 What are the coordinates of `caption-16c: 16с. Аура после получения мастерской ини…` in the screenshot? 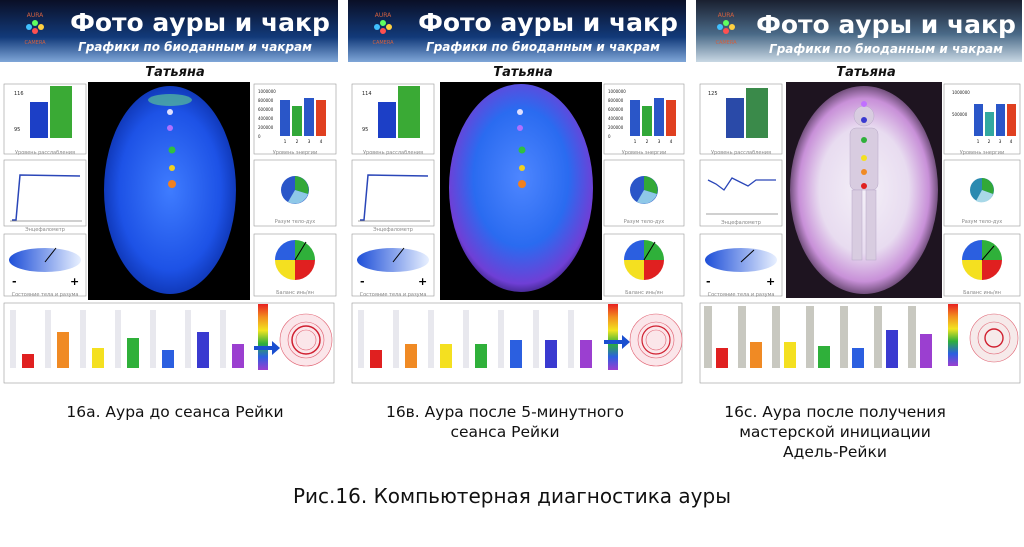 It's located at (835, 432).